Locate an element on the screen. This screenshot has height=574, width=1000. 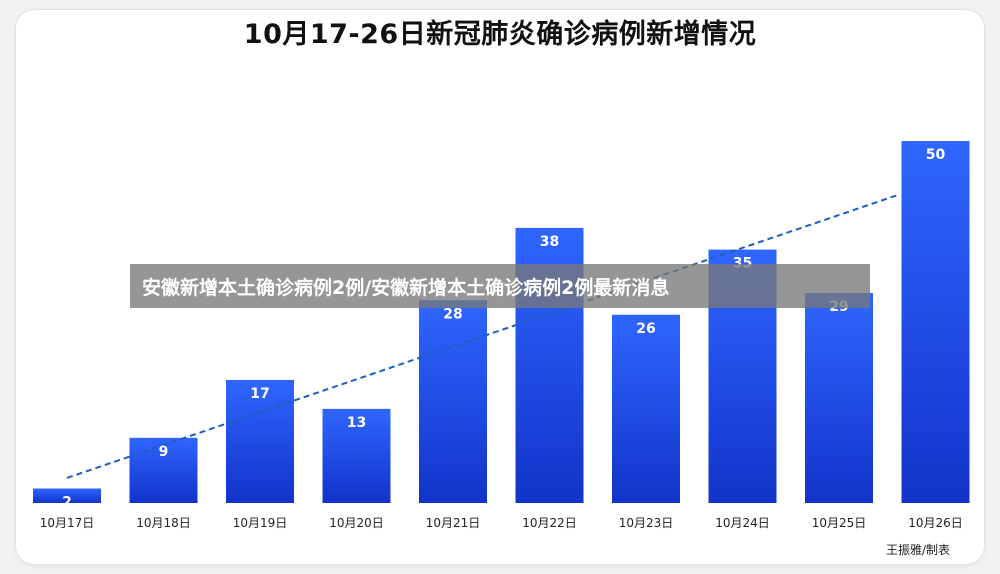
data-label-5: 28 is located at coordinates (452, 314).